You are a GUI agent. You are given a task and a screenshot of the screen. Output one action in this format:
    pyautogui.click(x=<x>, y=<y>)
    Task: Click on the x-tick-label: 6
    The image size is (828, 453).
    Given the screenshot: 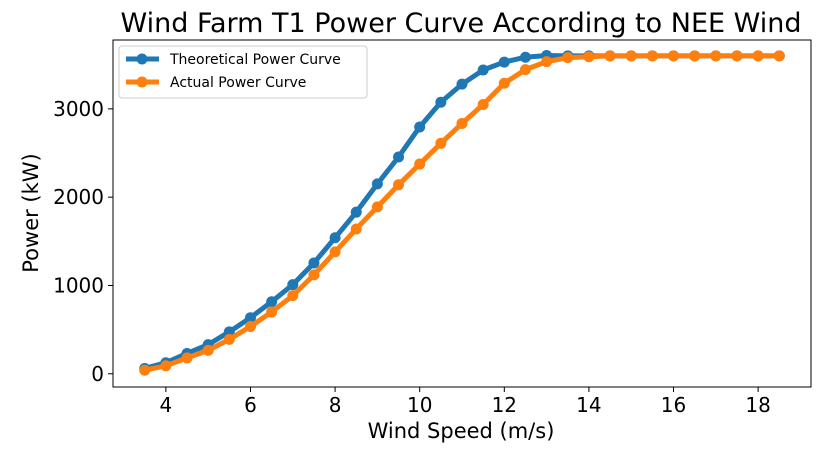 What is the action you would take?
    pyautogui.click(x=250, y=405)
    